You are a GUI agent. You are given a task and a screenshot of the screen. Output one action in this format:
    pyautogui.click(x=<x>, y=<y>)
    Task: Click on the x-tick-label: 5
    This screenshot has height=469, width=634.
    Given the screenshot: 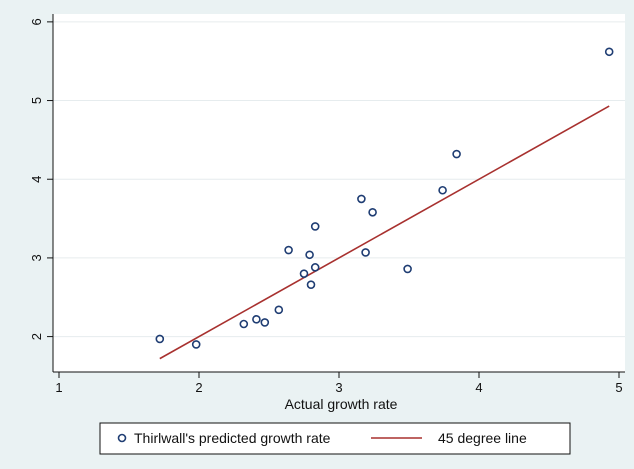 What is the action you would take?
    pyautogui.click(x=618, y=387)
    